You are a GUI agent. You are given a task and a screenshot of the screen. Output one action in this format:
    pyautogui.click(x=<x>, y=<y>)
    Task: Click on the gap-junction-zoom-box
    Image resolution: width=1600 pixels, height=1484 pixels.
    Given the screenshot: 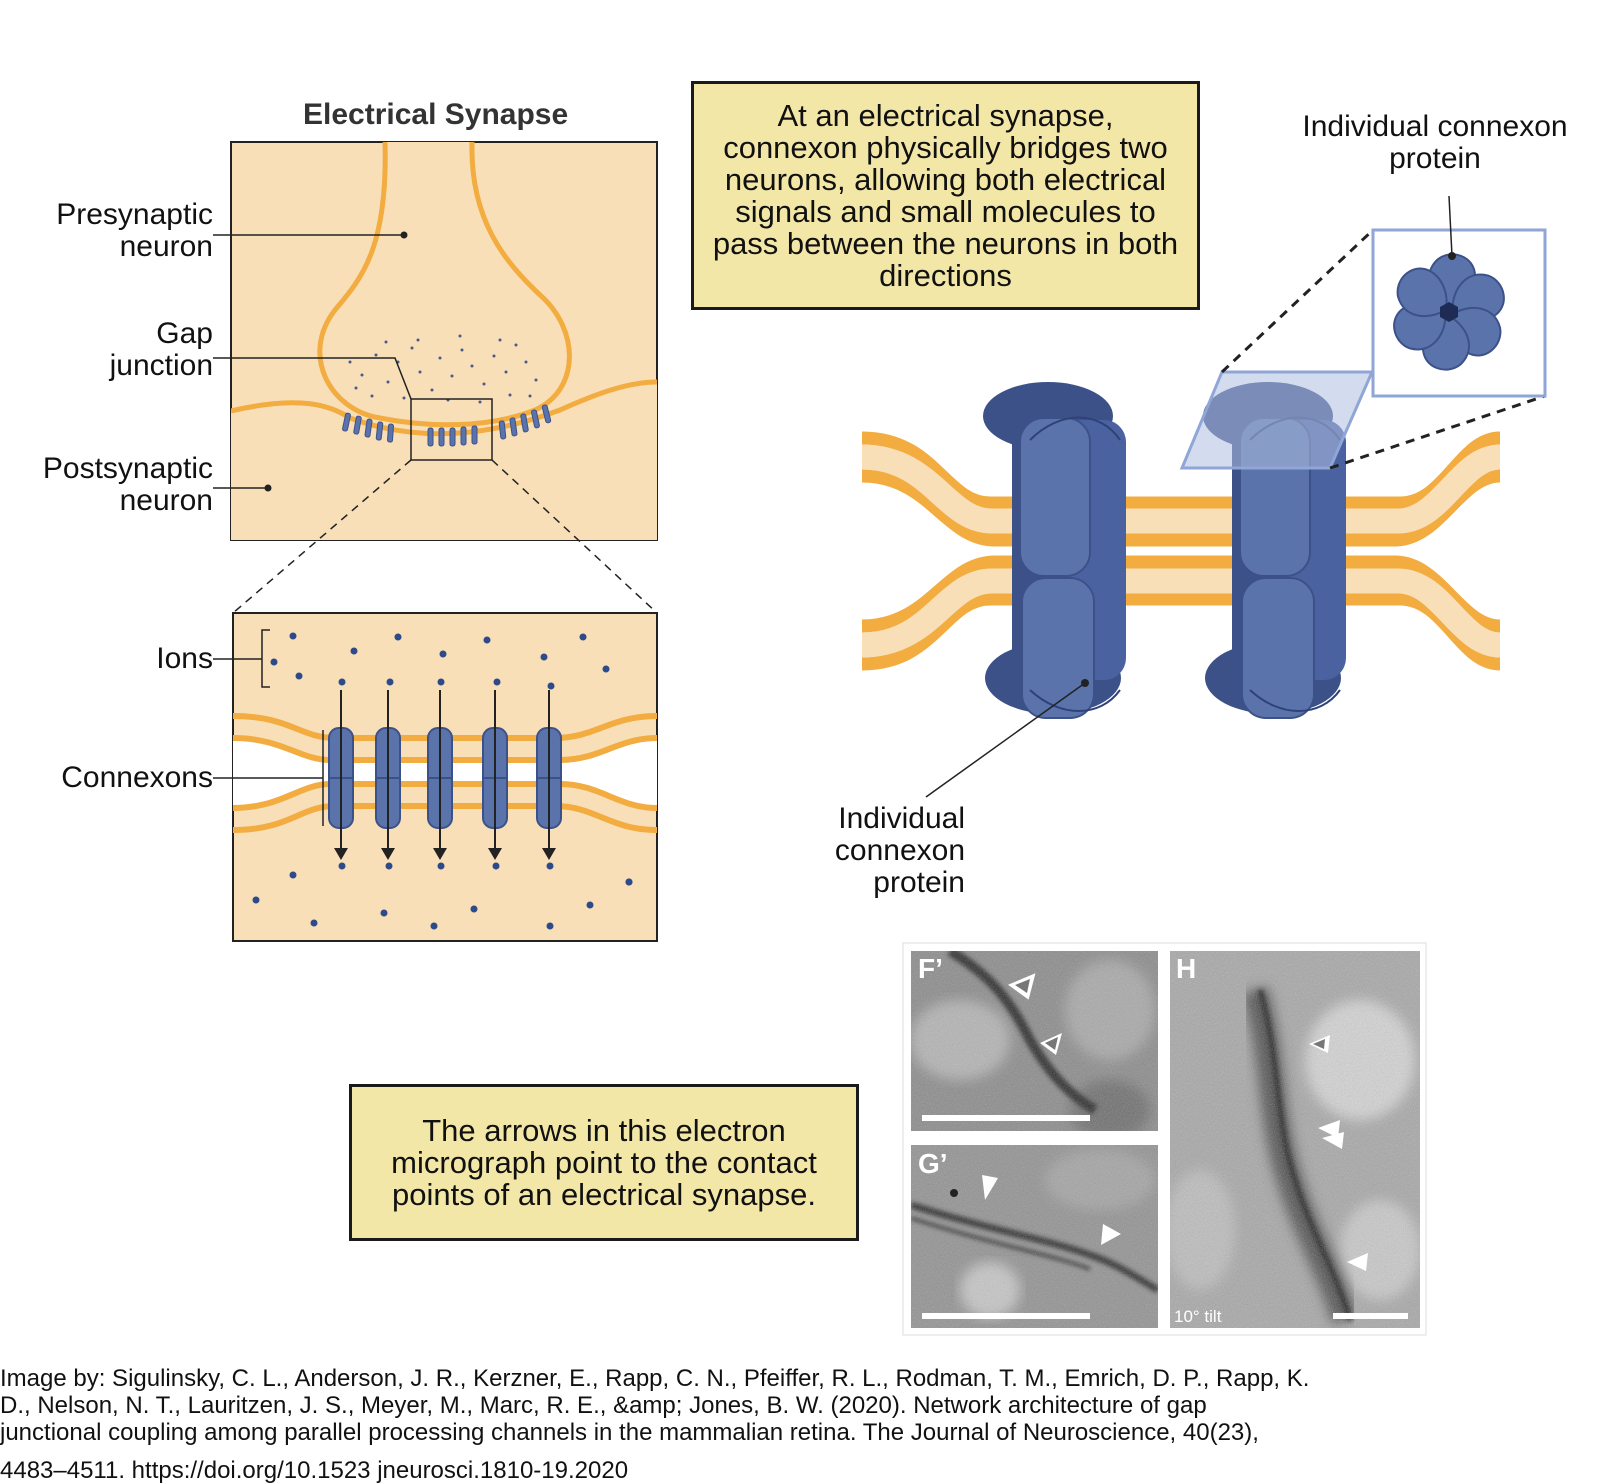 What is the action you would take?
    pyautogui.click(x=451, y=429)
    